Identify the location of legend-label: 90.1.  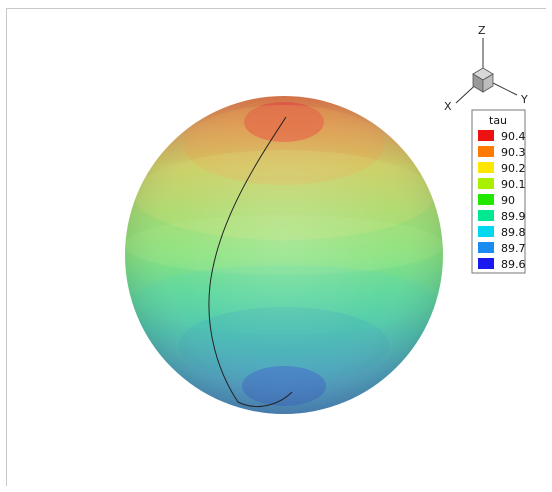
(513, 184).